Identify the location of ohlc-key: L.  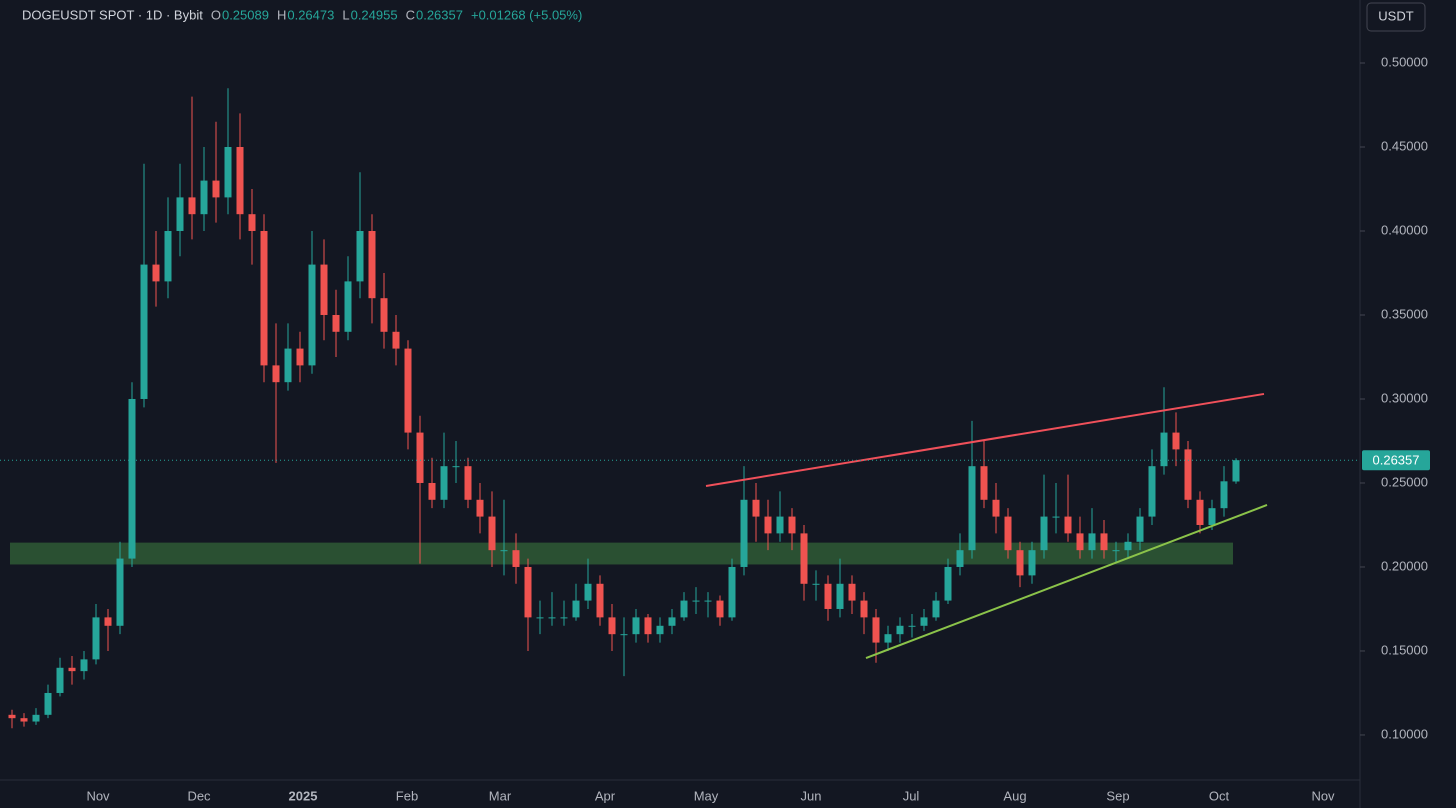
(345, 14).